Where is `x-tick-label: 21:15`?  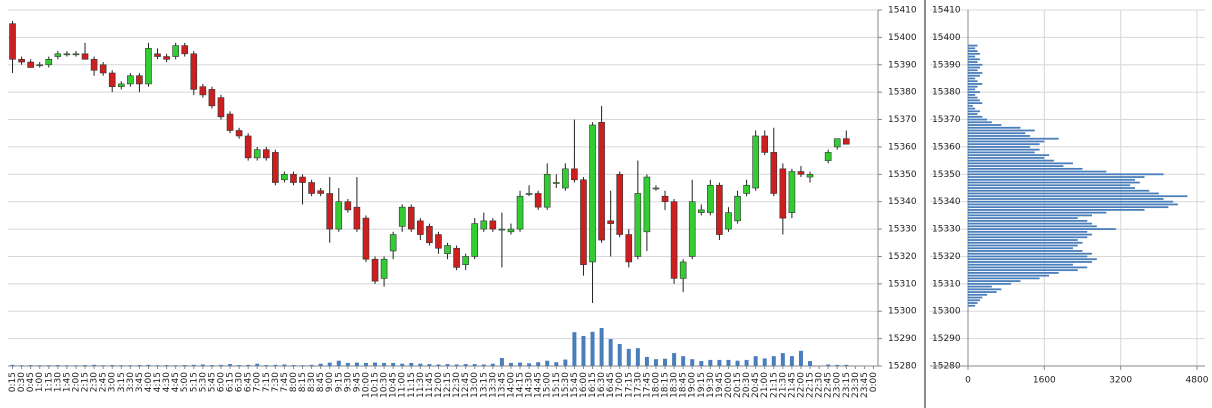
x-tick-label: 21:15 is located at coordinates (774, 385).